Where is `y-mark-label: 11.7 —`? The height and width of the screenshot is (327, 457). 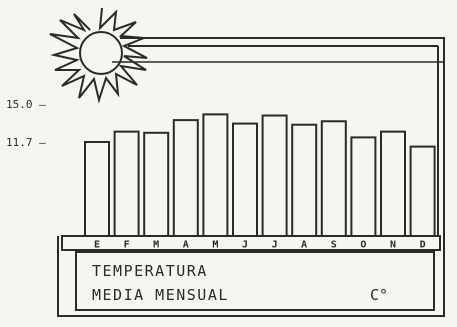
y-mark-label: 11.7 — is located at coordinates (26, 142).